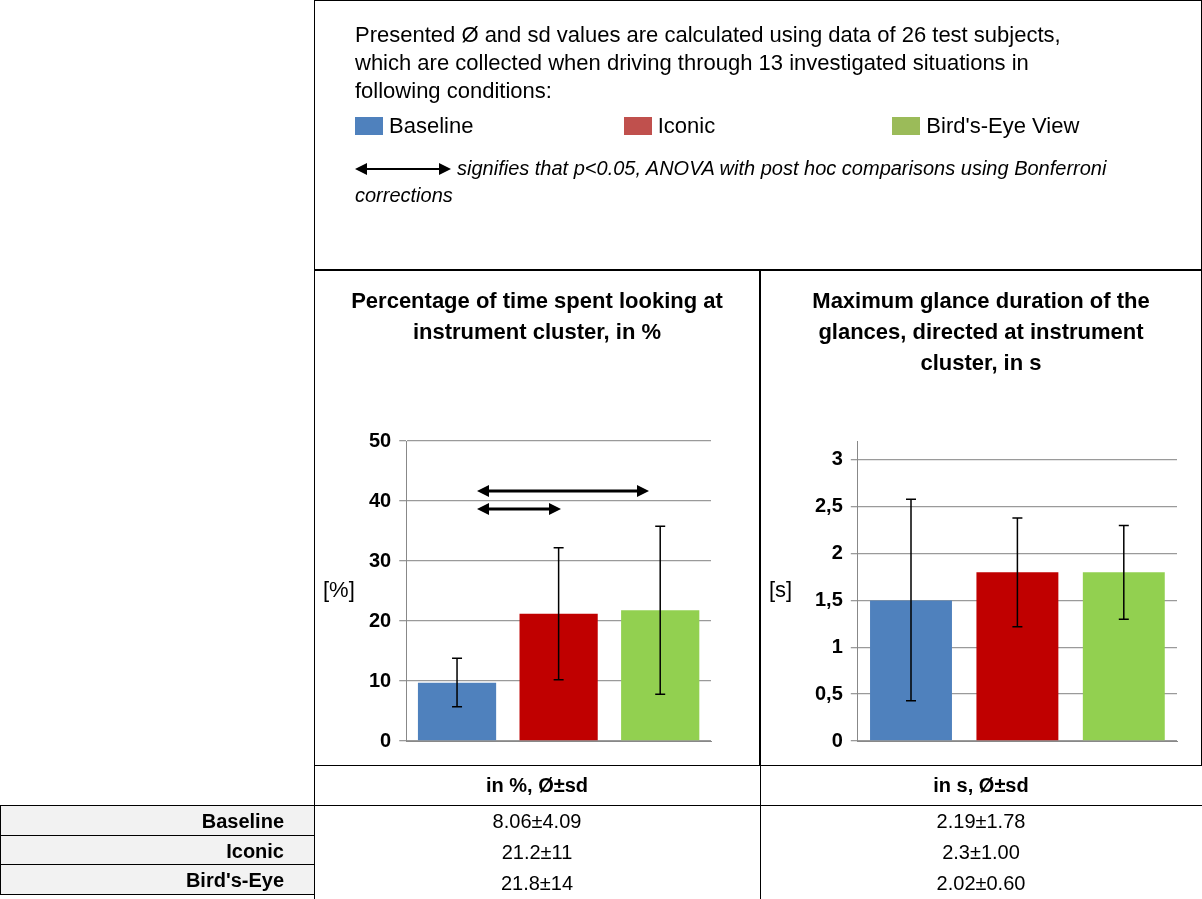  Describe the element at coordinates (828, 598) in the screenshot. I see `y-tick-label: 1,5` at that location.